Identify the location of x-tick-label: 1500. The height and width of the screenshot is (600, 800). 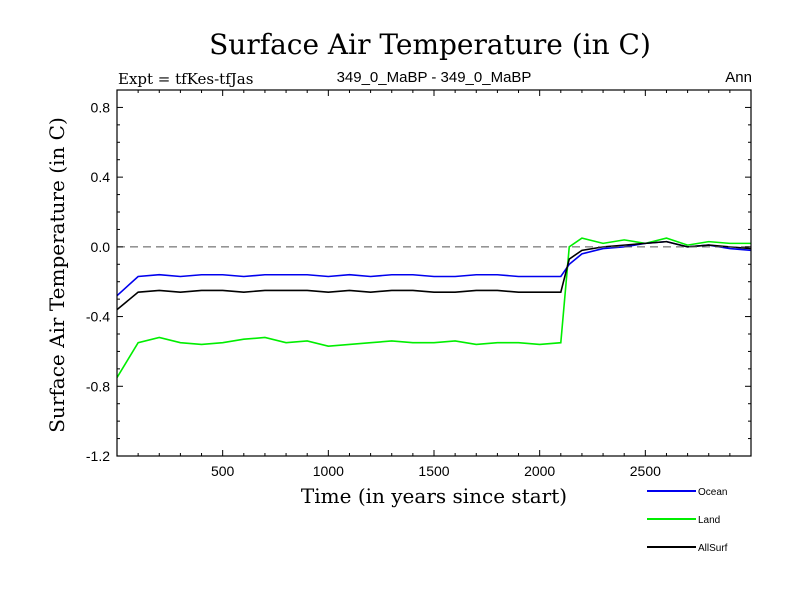
(433, 471).